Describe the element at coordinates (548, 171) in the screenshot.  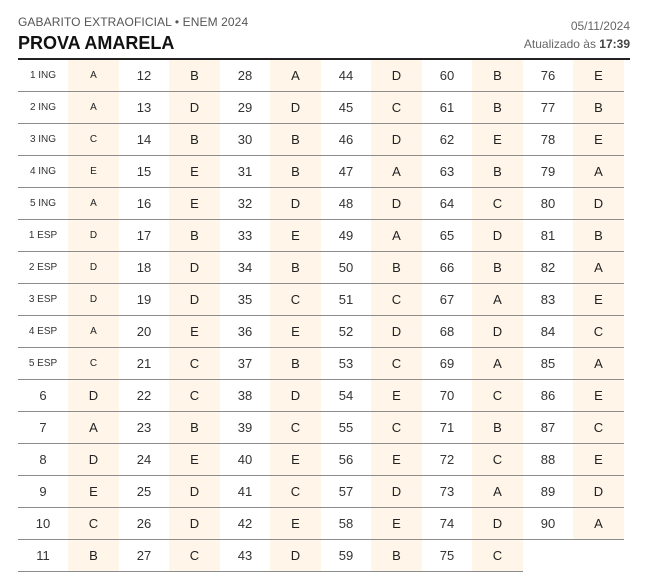
I see `question-number: 79` at that location.